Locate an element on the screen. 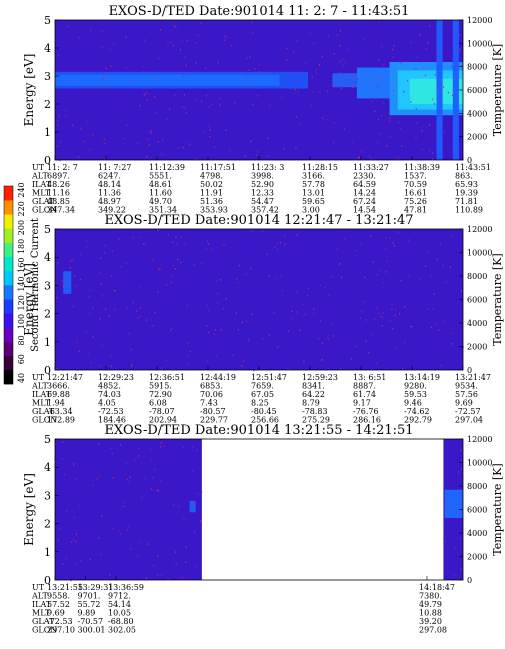  orbit-value-glat: -78.07 is located at coordinates (162, 411).